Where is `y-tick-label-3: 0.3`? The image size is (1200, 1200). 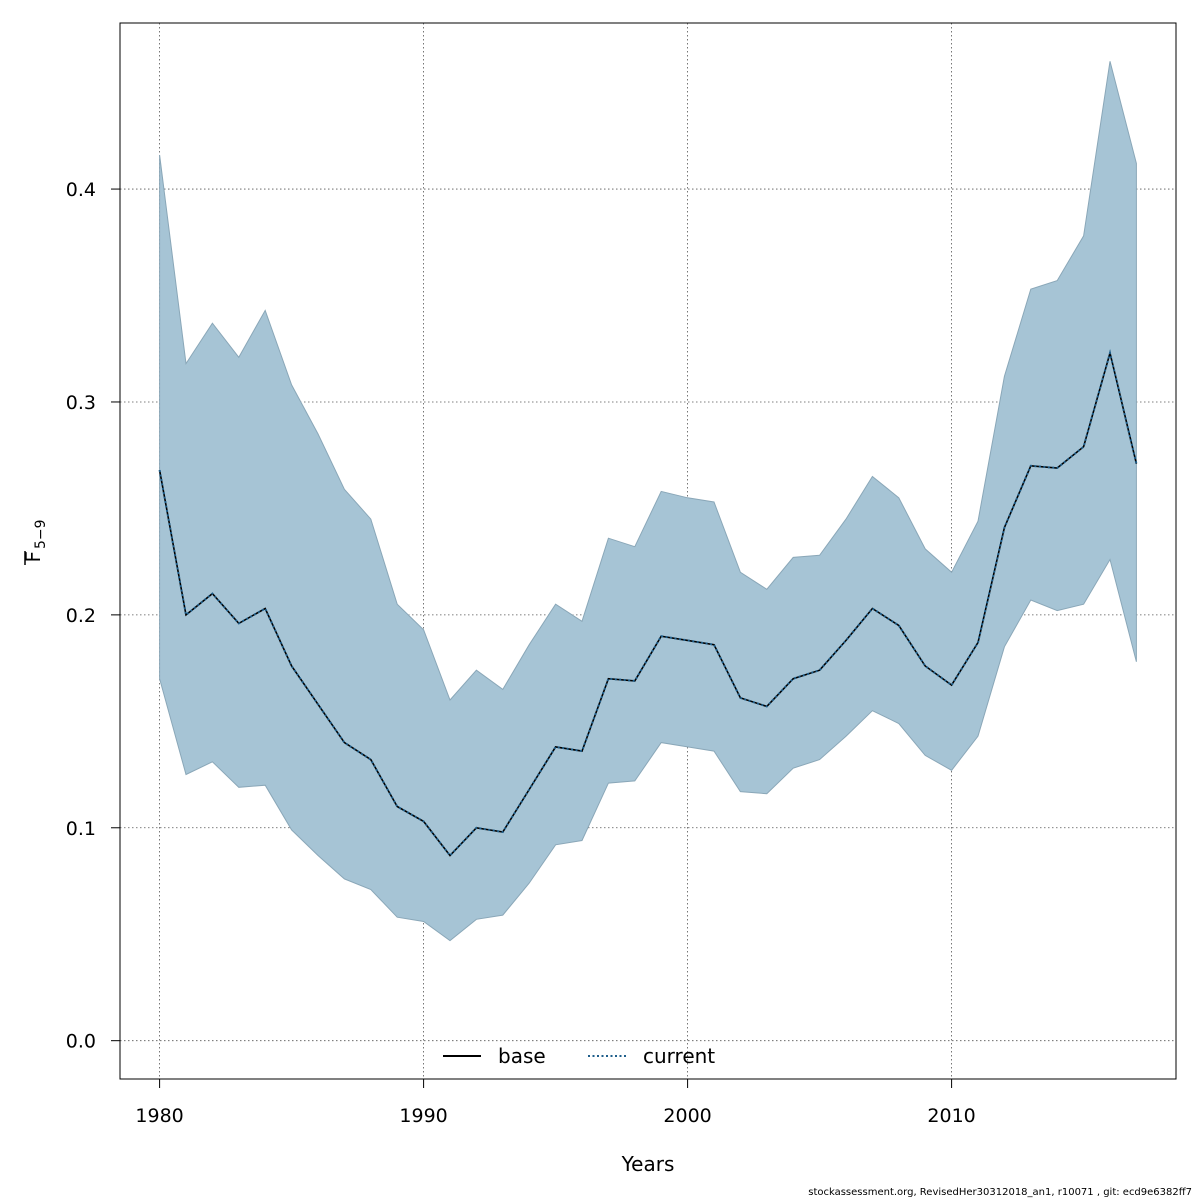
y-tick-label-3: 0.3 is located at coordinates (81, 403).